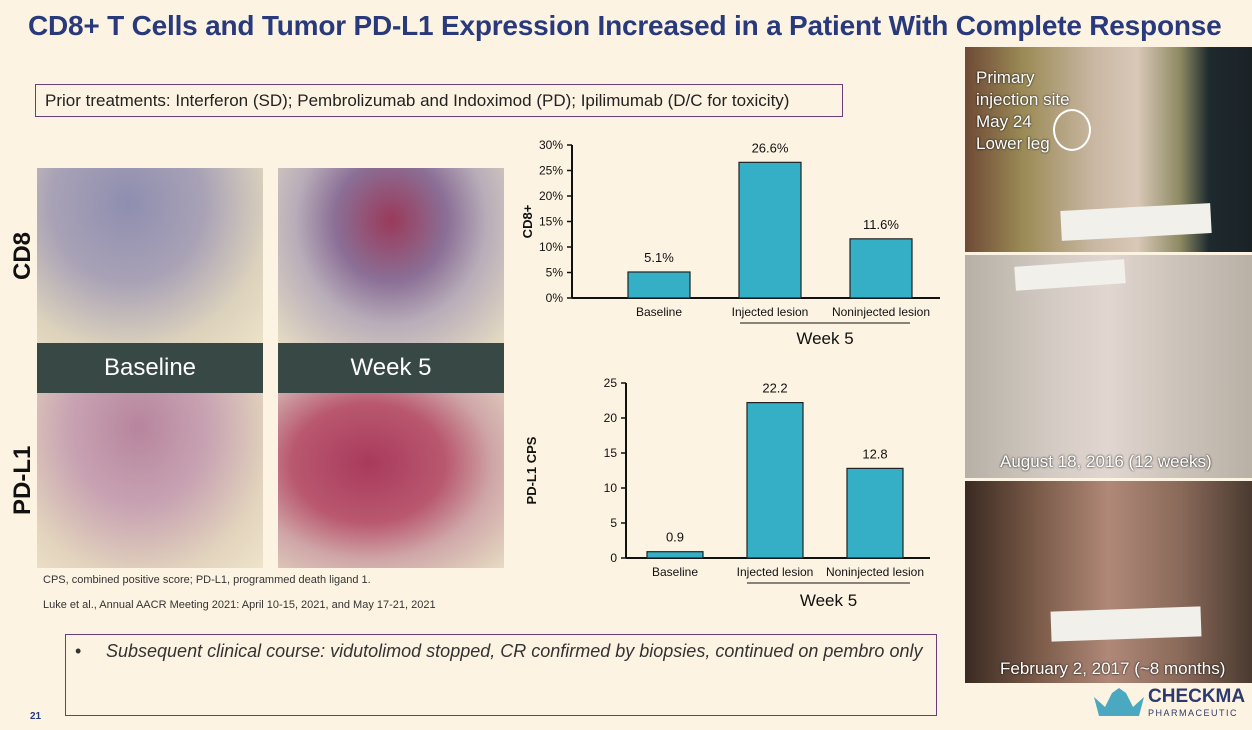 This screenshot has width=1252, height=730. Describe the element at coordinates (527, 221) in the screenshot. I see `y-axis-label: CD8+` at that location.